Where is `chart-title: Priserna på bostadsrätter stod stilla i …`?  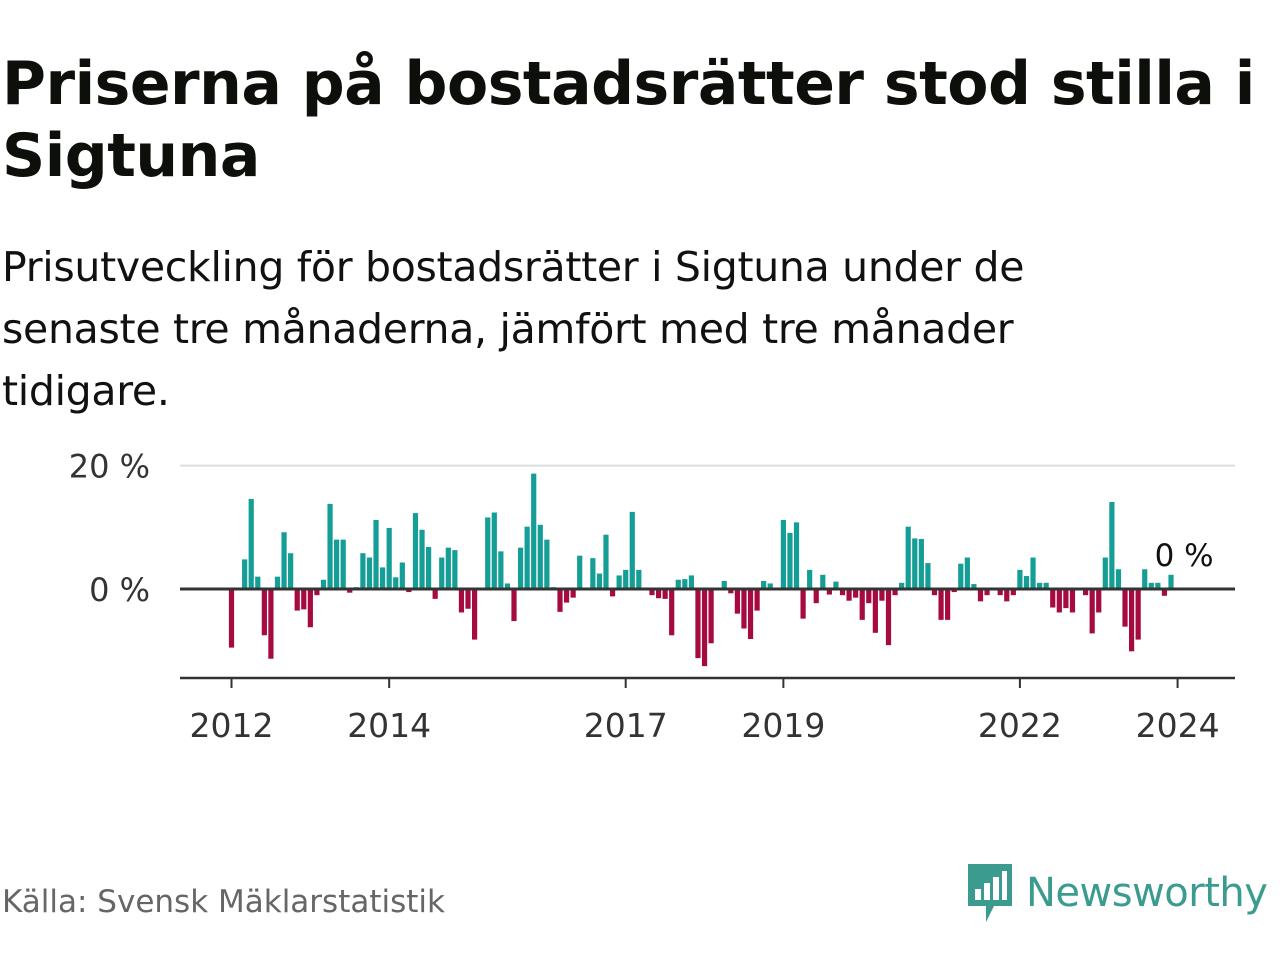 chart-title: Priserna på bostadsrätter stod stilla i … is located at coordinates (628, 120).